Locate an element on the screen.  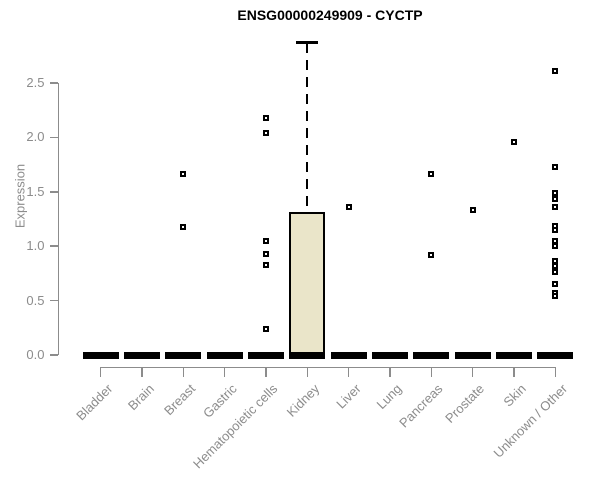
outlier-point-liver is located at coordinates (348, 207).